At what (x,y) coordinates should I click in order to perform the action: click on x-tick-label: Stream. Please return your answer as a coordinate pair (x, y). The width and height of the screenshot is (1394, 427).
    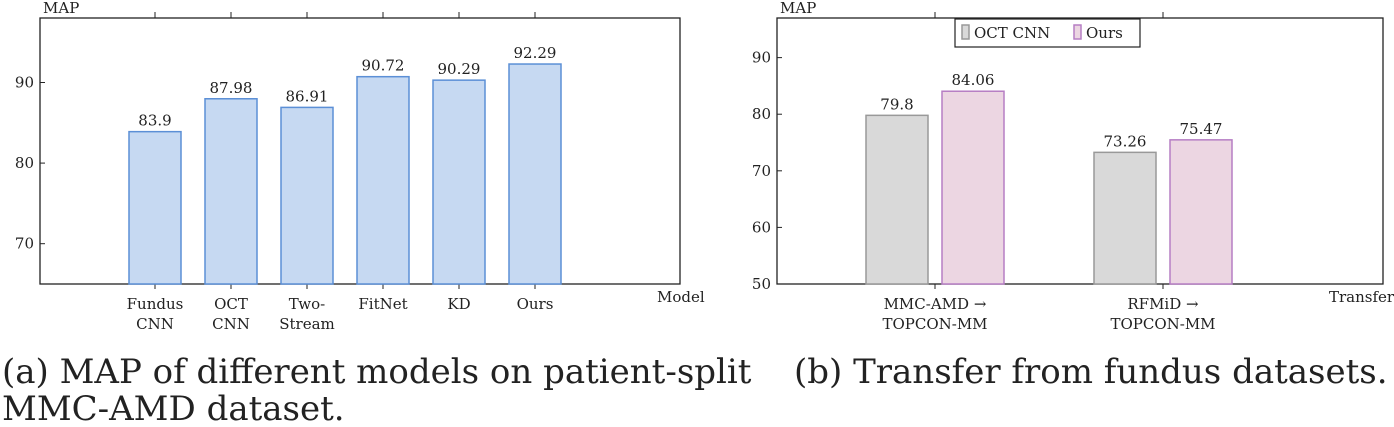
    Looking at the image, I should click on (307, 324).